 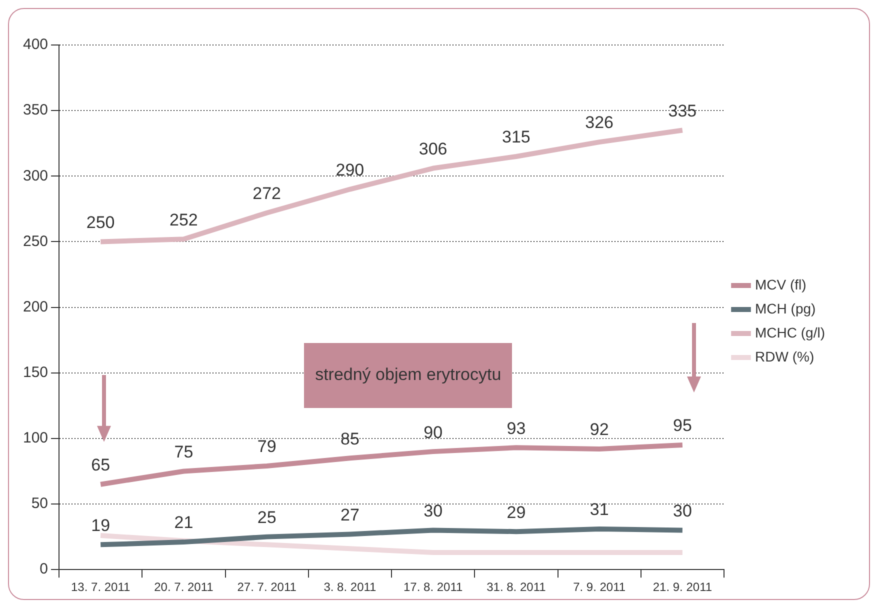 I want to click on data-label: 19, so click(x=100, y=525).